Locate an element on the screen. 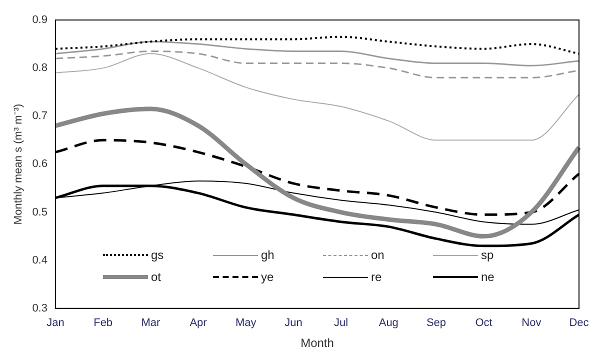 This screenshot has height=363, width=603. x-tick-label: Jan is located at coordinates (55, 323).